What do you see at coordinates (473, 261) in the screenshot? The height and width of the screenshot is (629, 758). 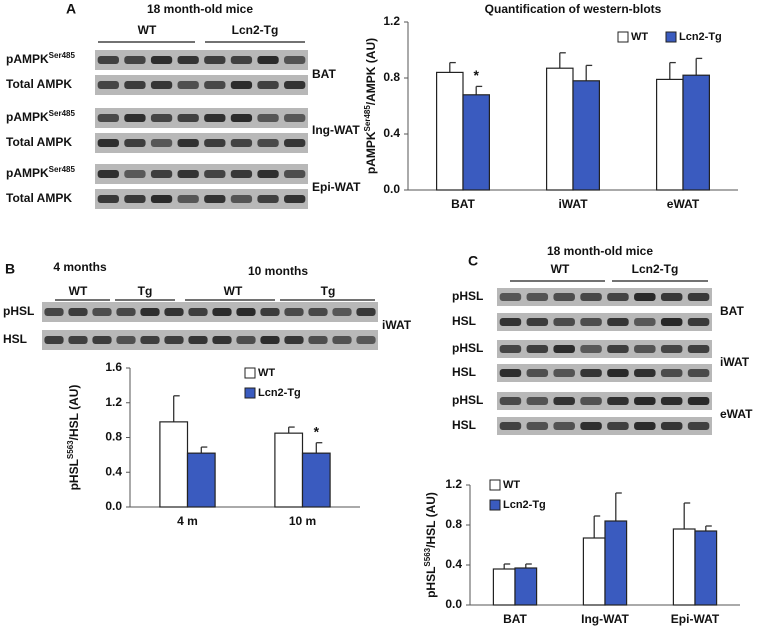 I see `panel-letter: C` at bounding box center [473, 261].